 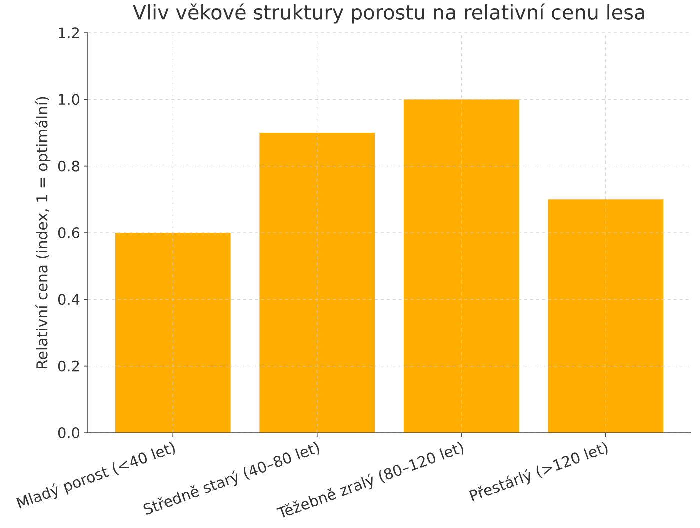 What do you see at coordinates (69, 233) in the screenshot?
I see `y-tick-label: 0.6` at bounding box center [69, 233].